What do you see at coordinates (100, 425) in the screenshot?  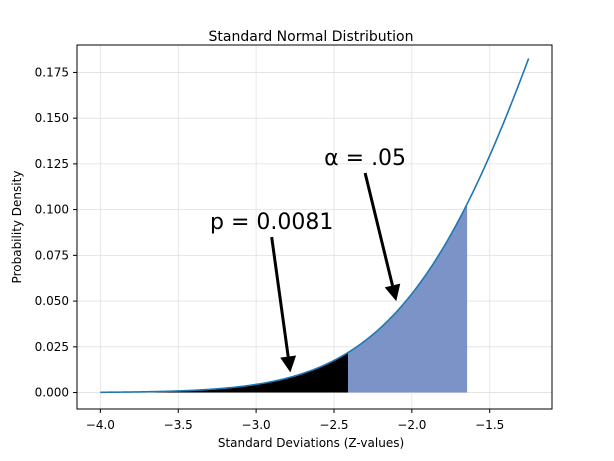 I see `x-tick-label: −4.0` at bounding box center [100, 425].